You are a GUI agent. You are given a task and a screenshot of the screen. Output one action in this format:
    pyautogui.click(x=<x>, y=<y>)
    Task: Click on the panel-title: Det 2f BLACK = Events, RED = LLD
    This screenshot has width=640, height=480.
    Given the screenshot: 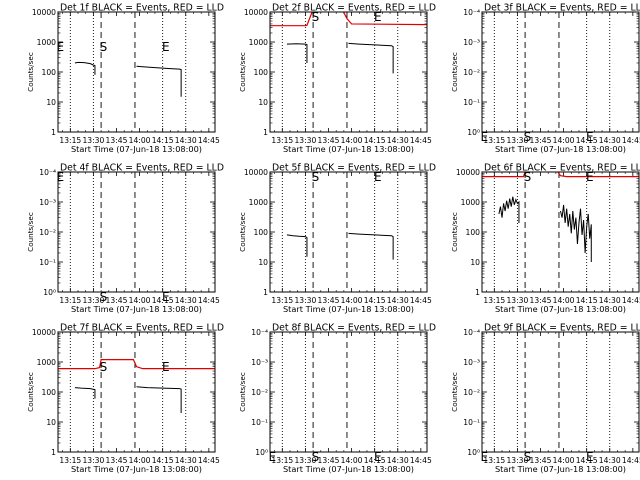 What is the action you would take?
    pyautogui.click(x=354, y=8)
    